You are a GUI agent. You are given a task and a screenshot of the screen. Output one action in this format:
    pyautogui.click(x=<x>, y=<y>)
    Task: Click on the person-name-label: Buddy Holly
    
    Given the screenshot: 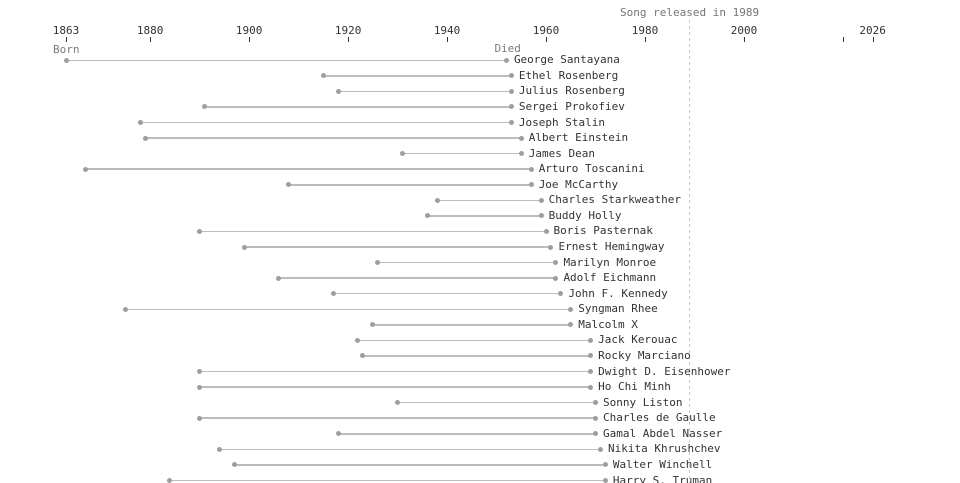 What is the action you would take?
    pyautogui.click(x=585, y=215)
    